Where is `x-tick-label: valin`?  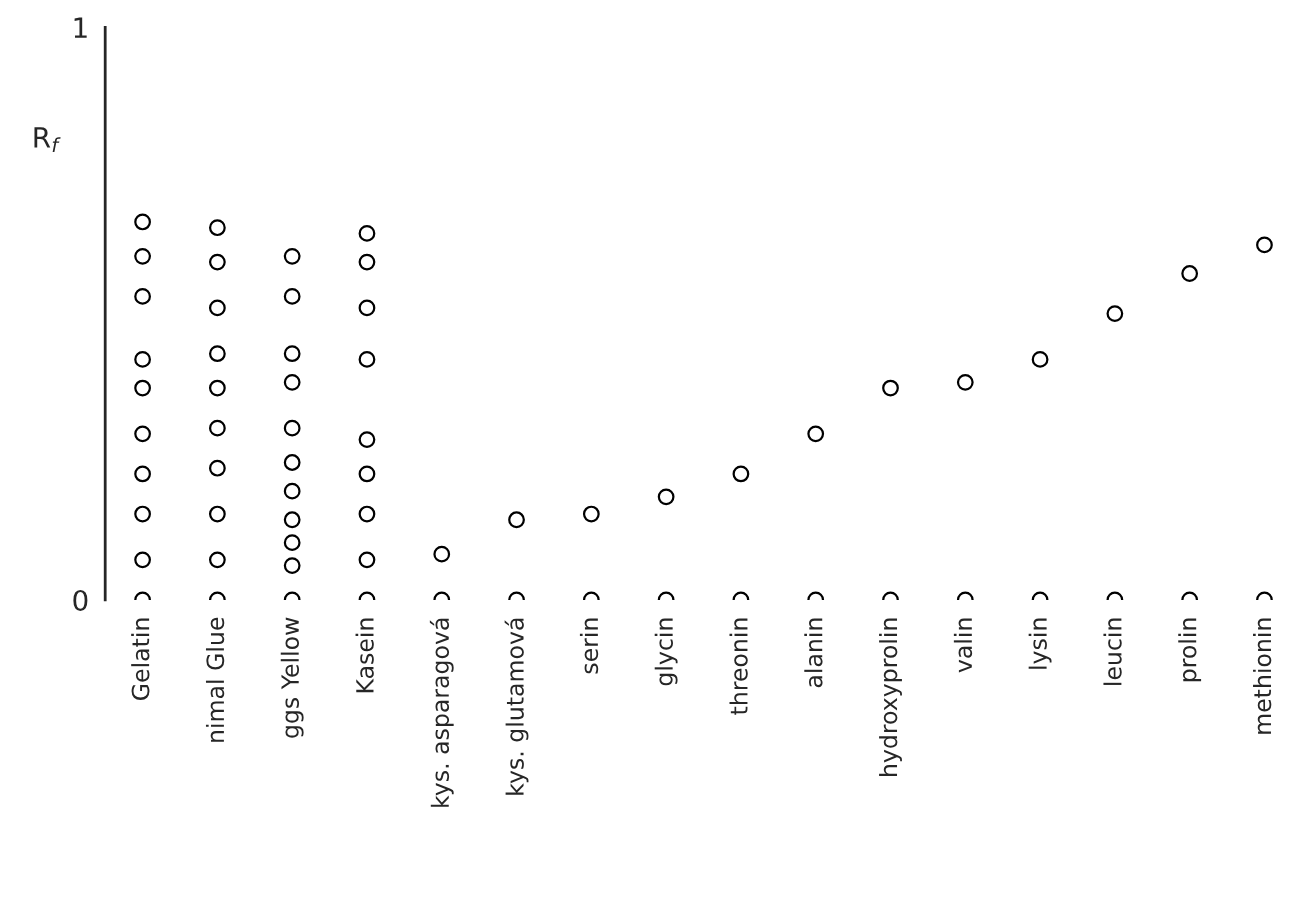
x-tick-label: valin is located at coordinates (963, 645).